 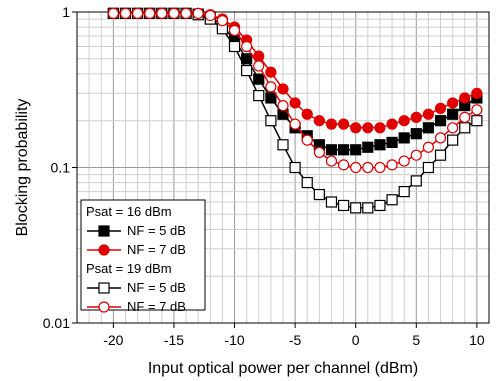 What do you see at coordinates (477, 340) in the screenshot?
I see `x-tick-label: 10` at bounding box center [477, 340].